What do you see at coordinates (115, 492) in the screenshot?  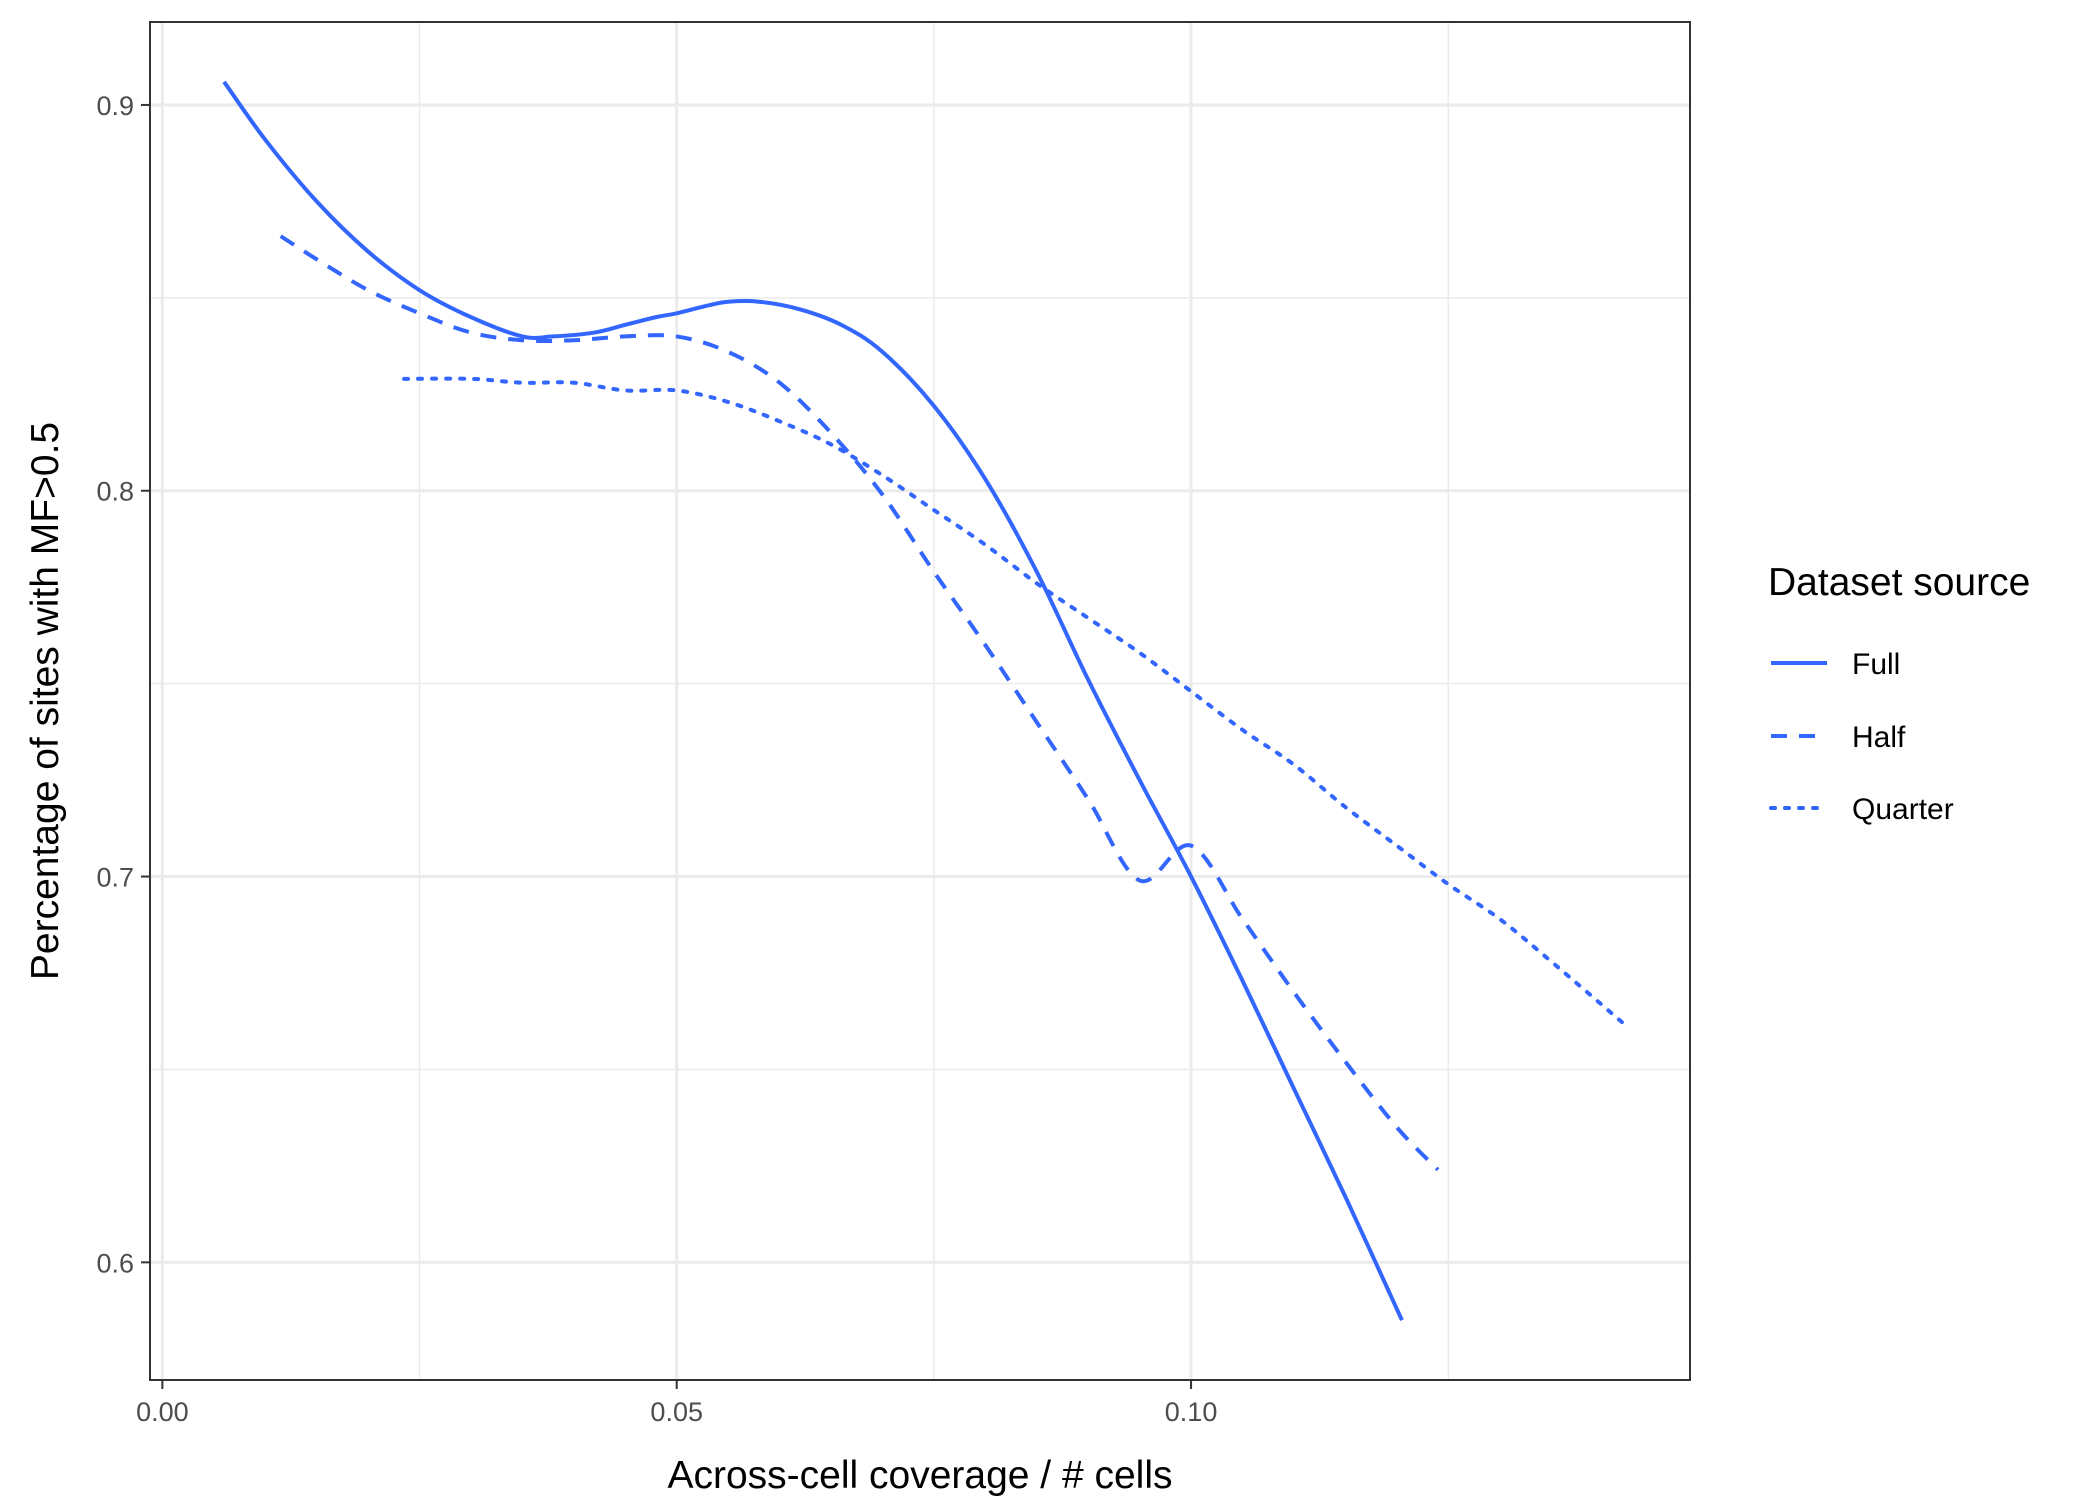 I see `y-tick-label-2: 0.8` at bounding box center [115, 492].